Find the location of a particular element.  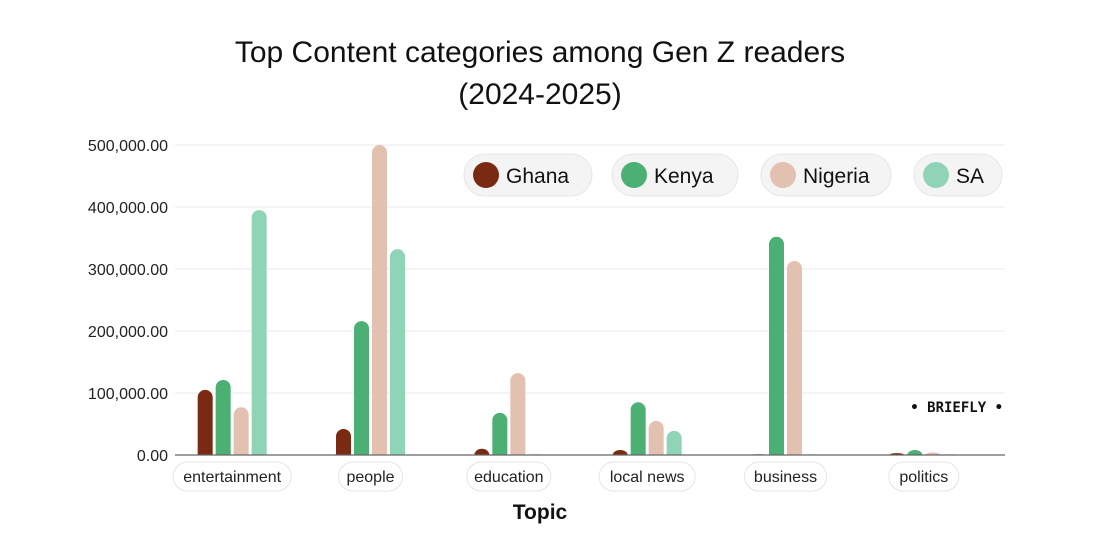

x-axis-label: Topic is located at coordinates (540, 512).